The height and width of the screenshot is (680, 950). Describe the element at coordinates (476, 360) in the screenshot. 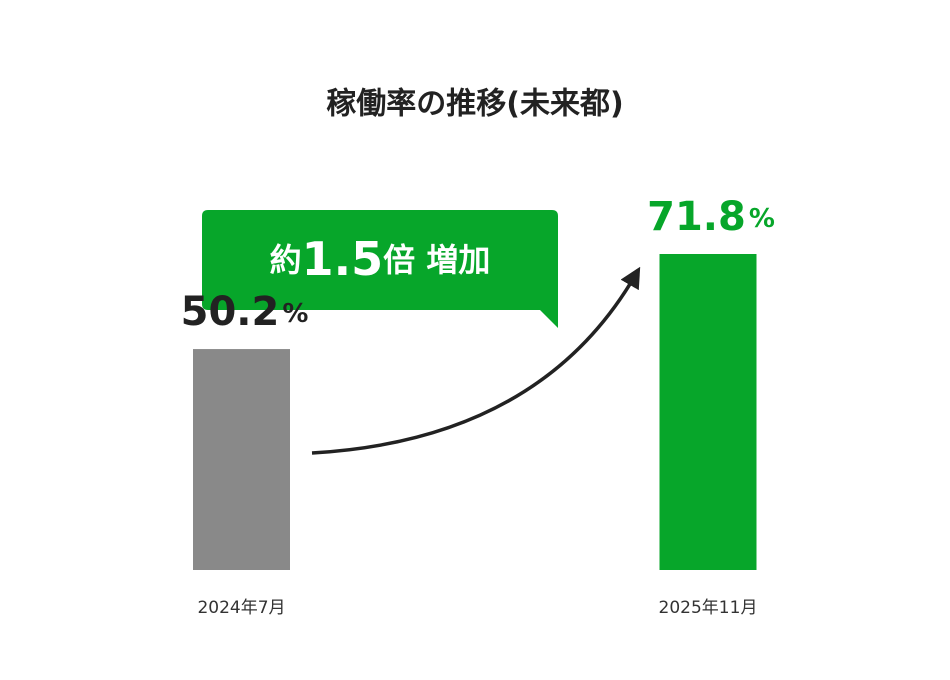

I see `arrow` at that location.